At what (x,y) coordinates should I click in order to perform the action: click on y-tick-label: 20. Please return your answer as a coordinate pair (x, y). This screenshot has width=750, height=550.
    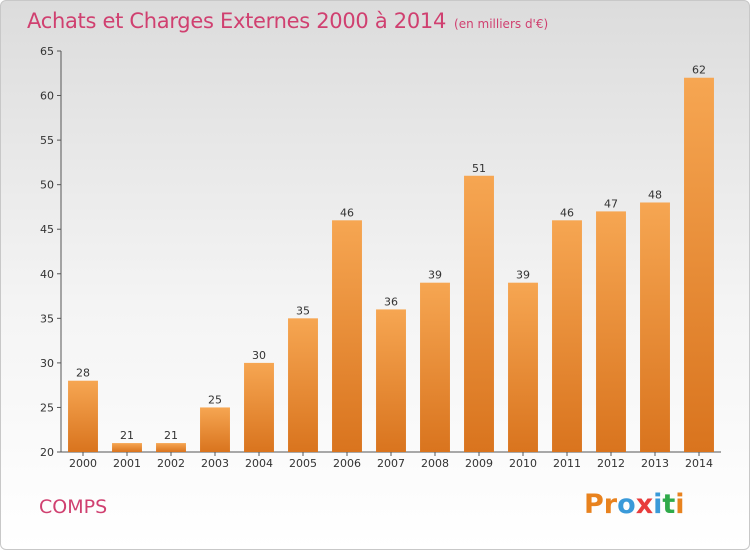
    Looking at the image, I should click on (47, 452).